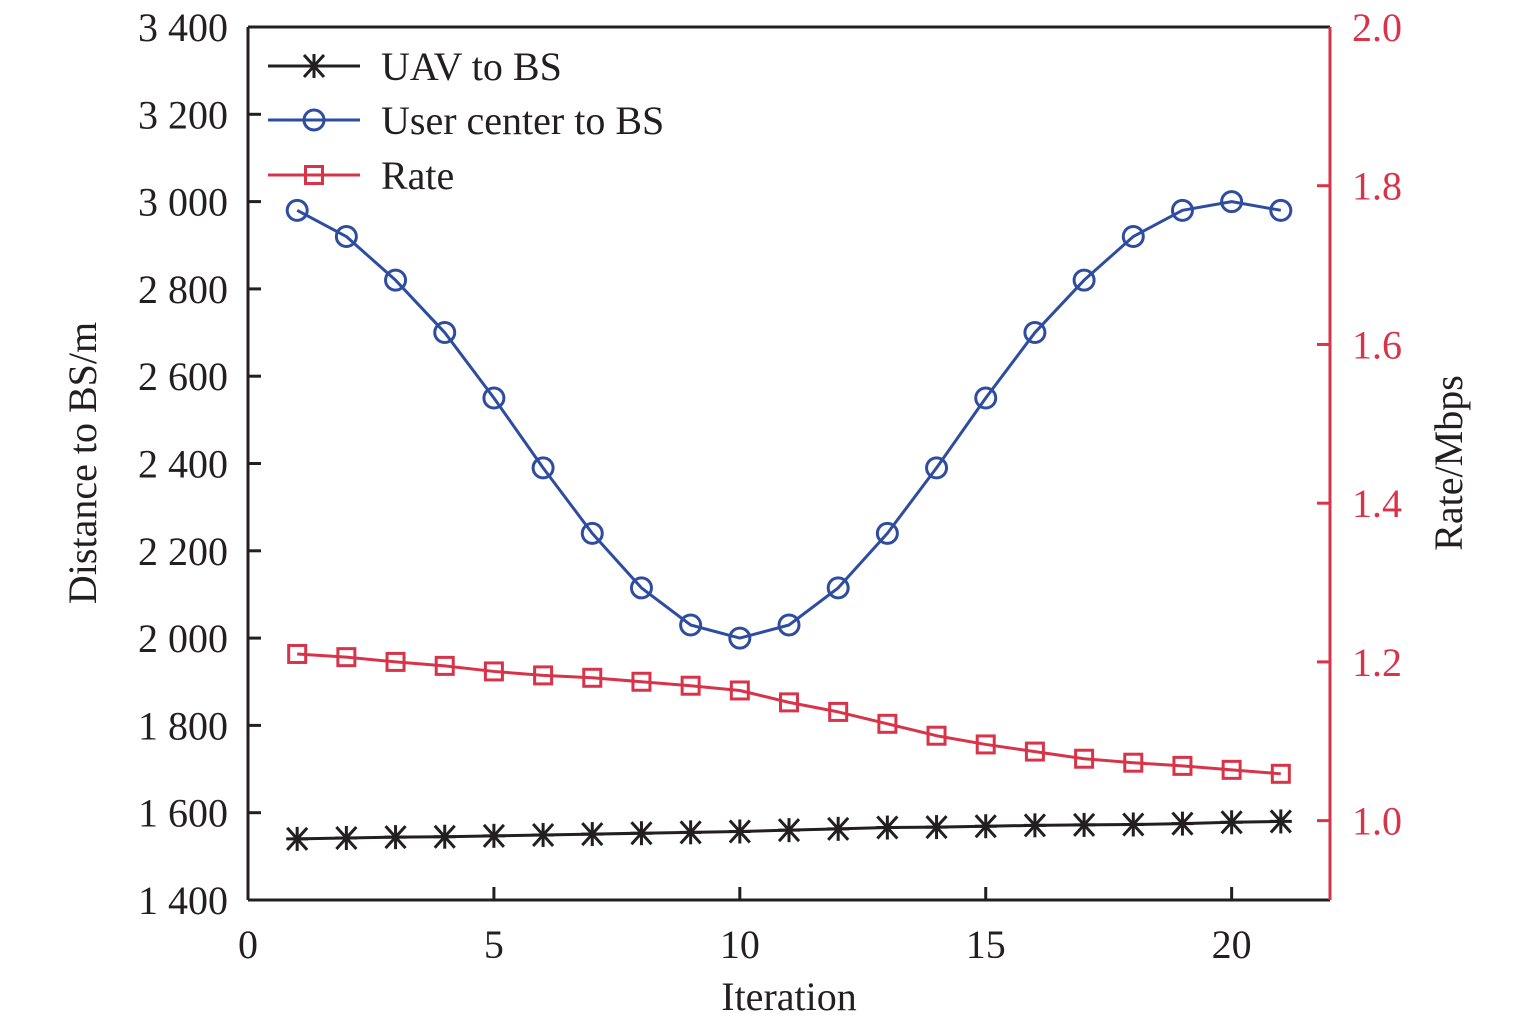  Describe the element at coordinates (1377, 344) in the screenshot. I see `y2-tick-label: 1.6` at that location.